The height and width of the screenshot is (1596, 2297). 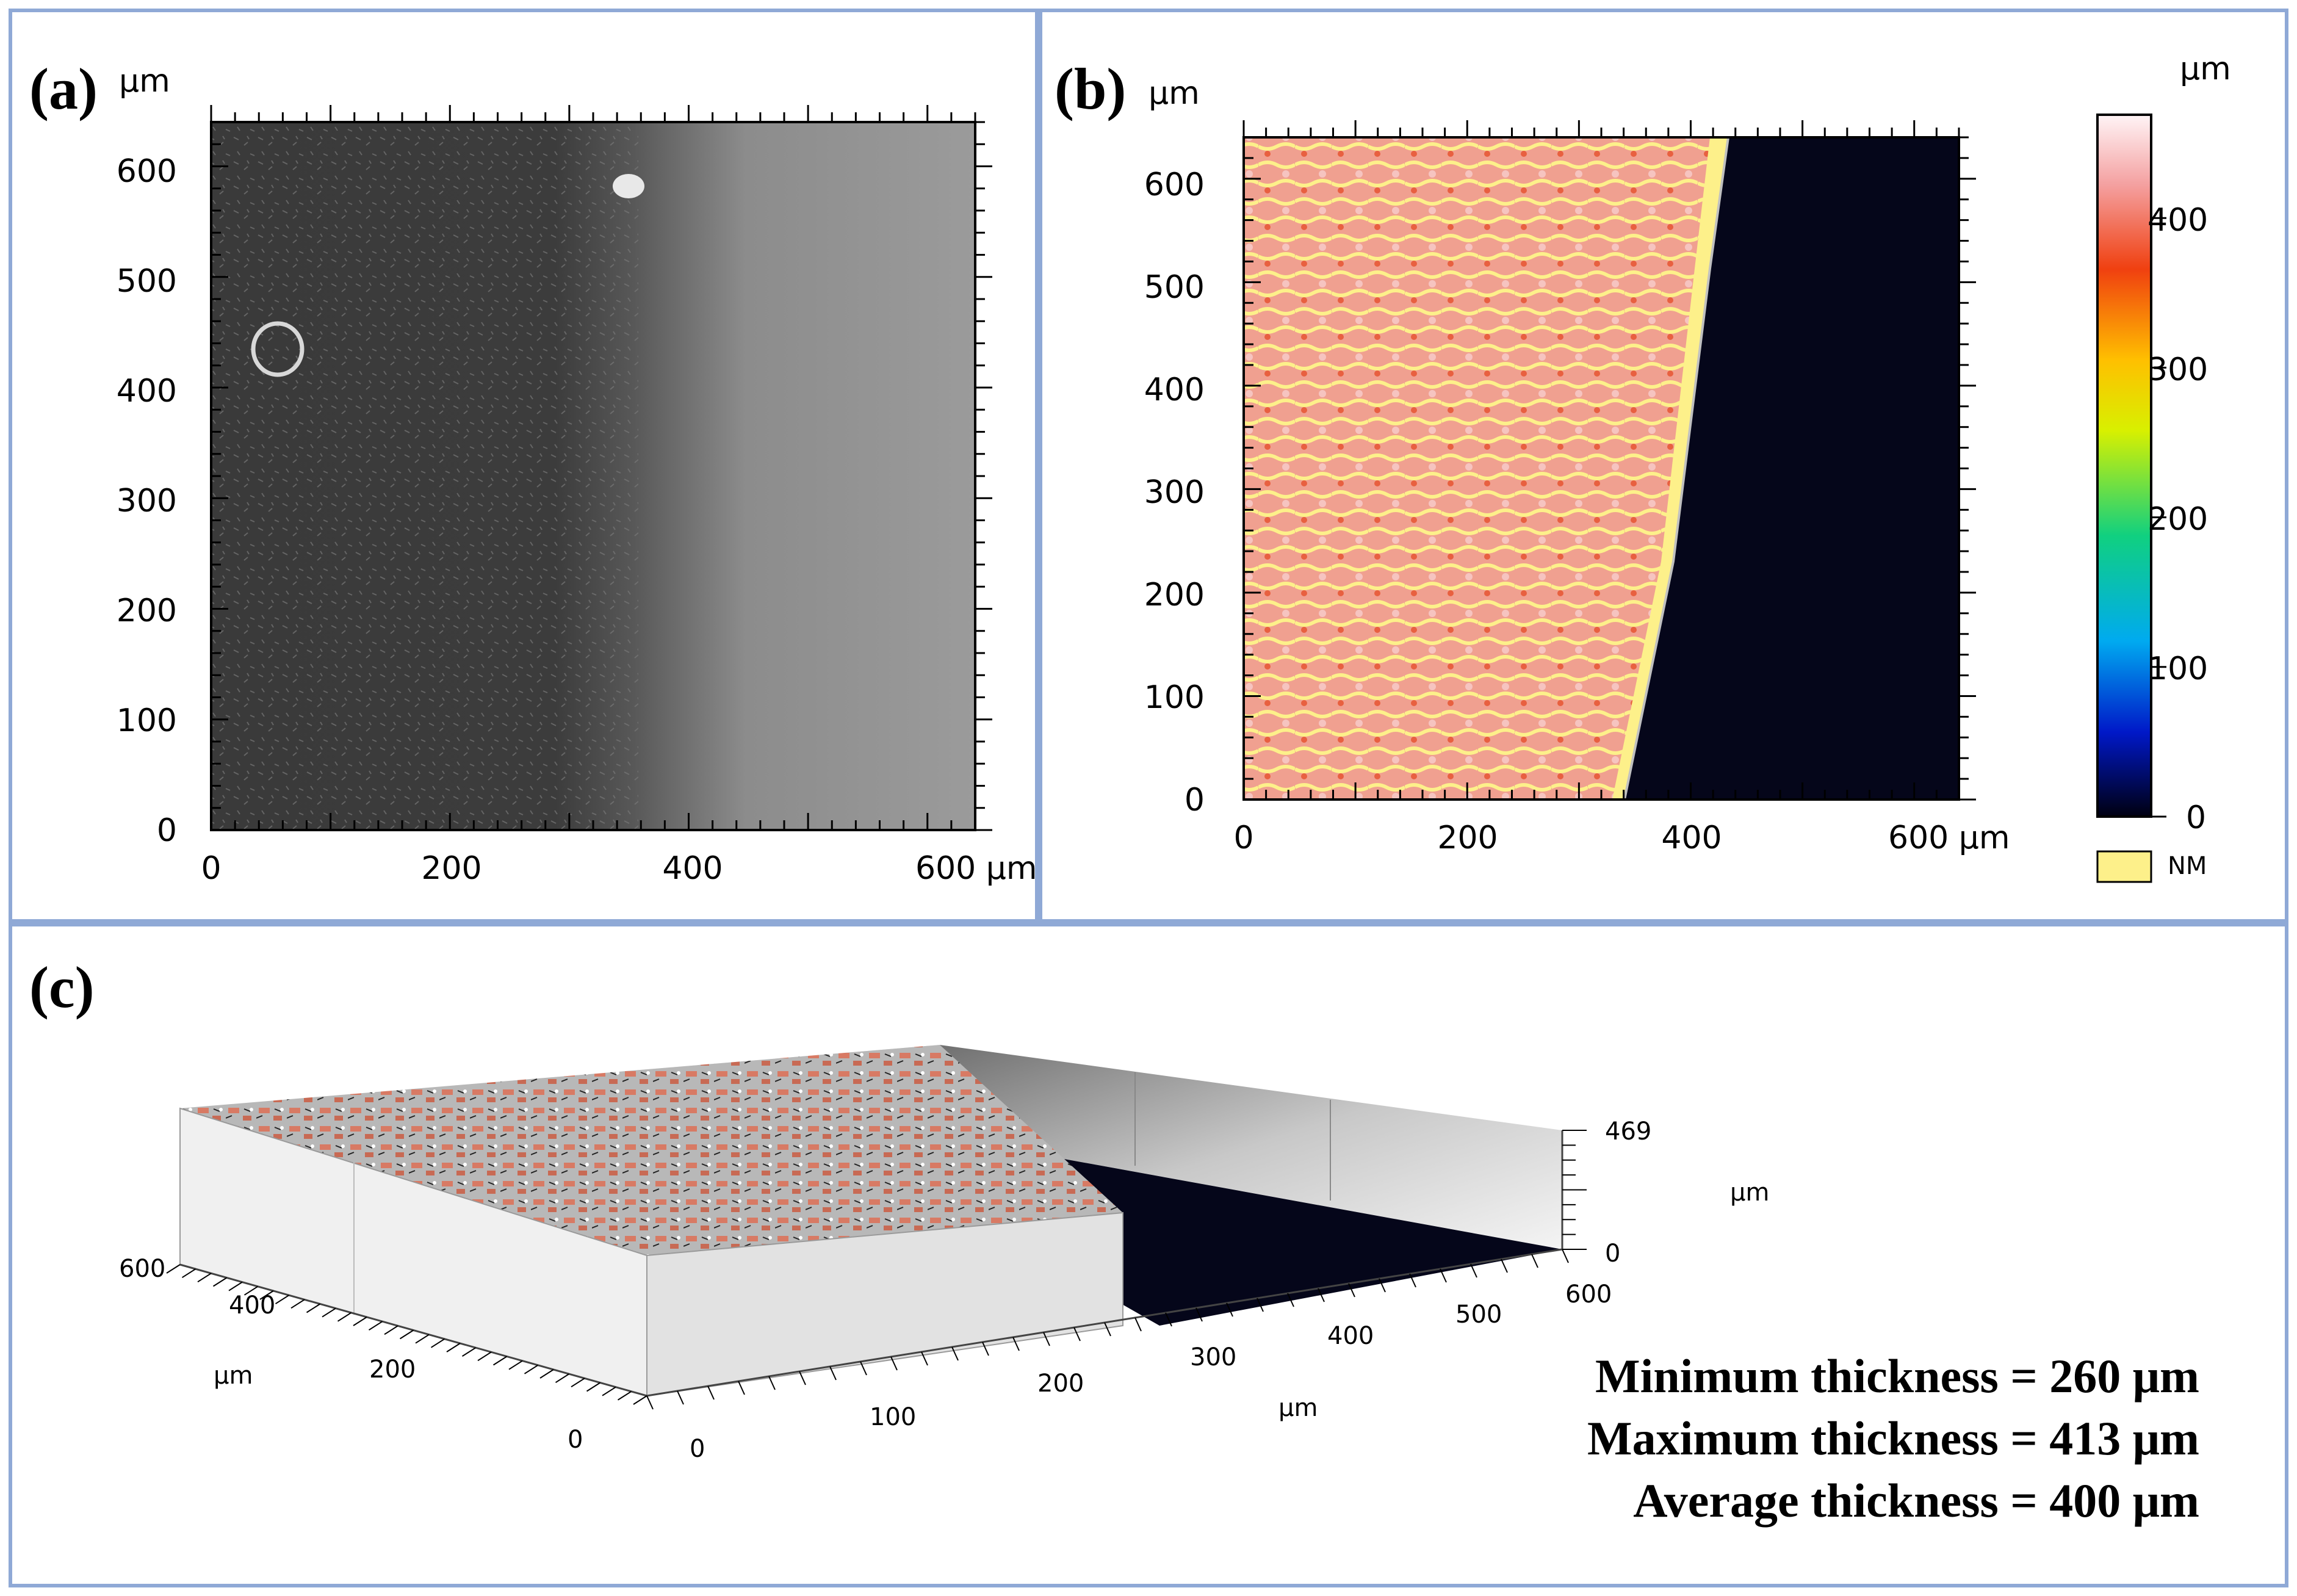 What do you see at coordinates (1174, 288) in the screenshot?
I see `panel-b-y-tick: 500` at bounding box center [1174, 288].